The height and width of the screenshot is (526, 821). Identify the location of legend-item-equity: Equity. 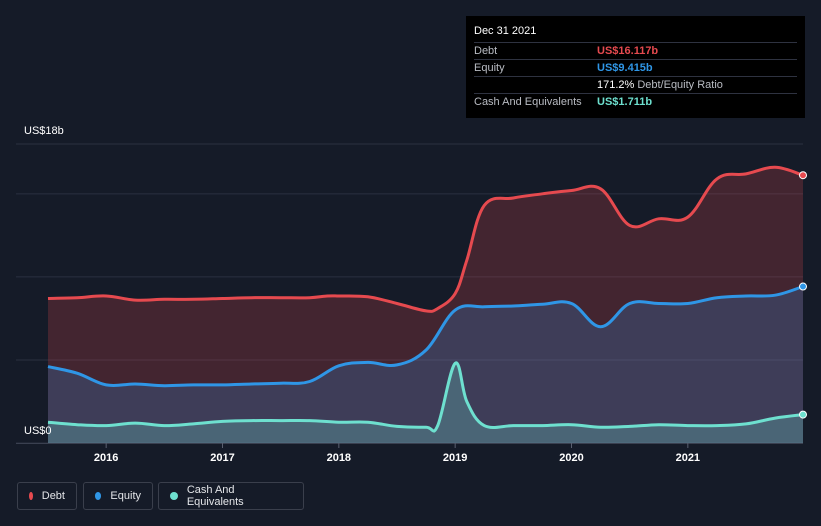
(118, 496).